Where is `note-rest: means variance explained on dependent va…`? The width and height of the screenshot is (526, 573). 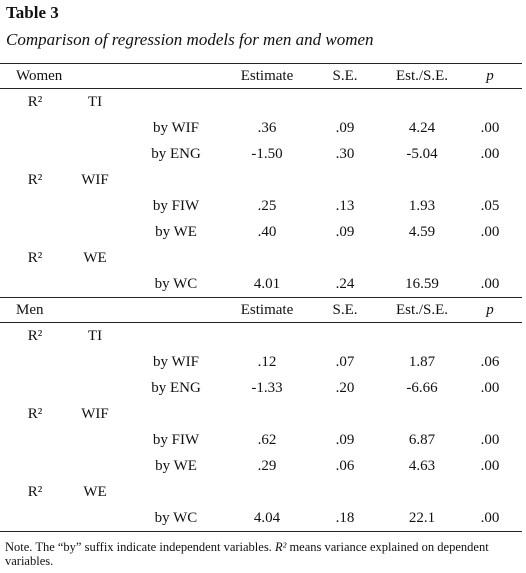 note-rest: means variance explained on dependent va… is located at coordinates (247, 554).